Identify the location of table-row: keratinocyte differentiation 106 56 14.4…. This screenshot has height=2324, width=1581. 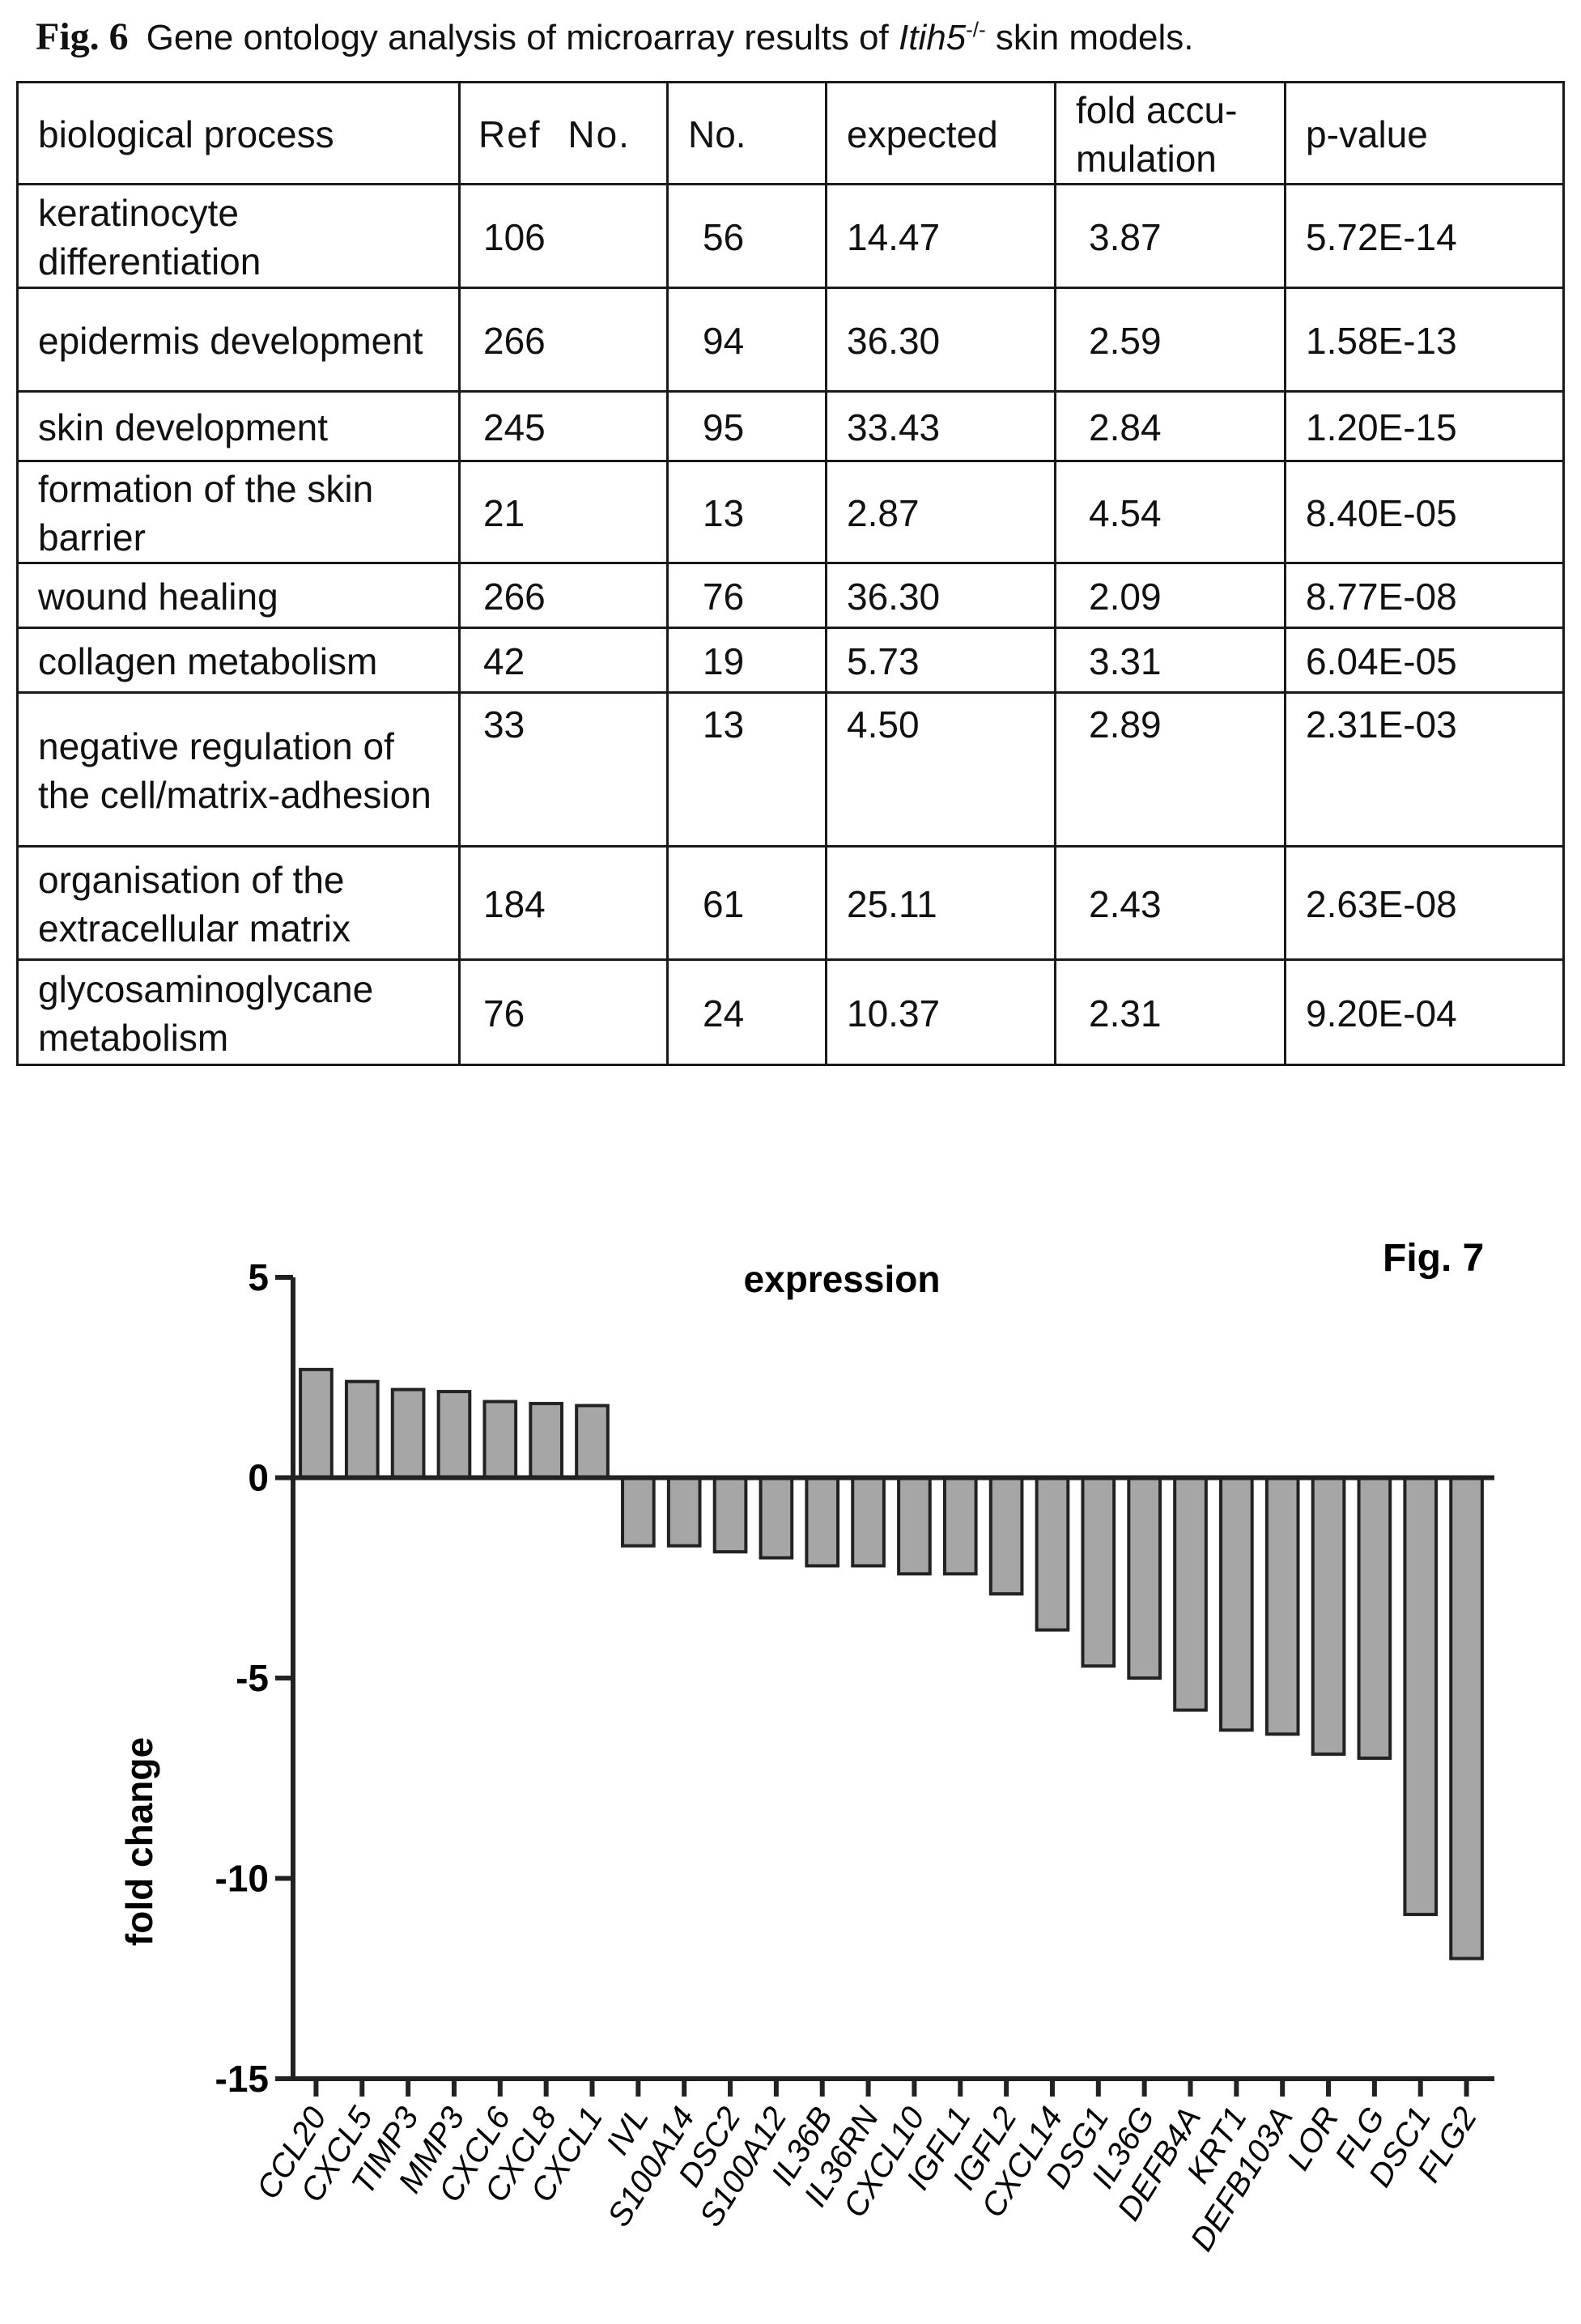
(790, 236).